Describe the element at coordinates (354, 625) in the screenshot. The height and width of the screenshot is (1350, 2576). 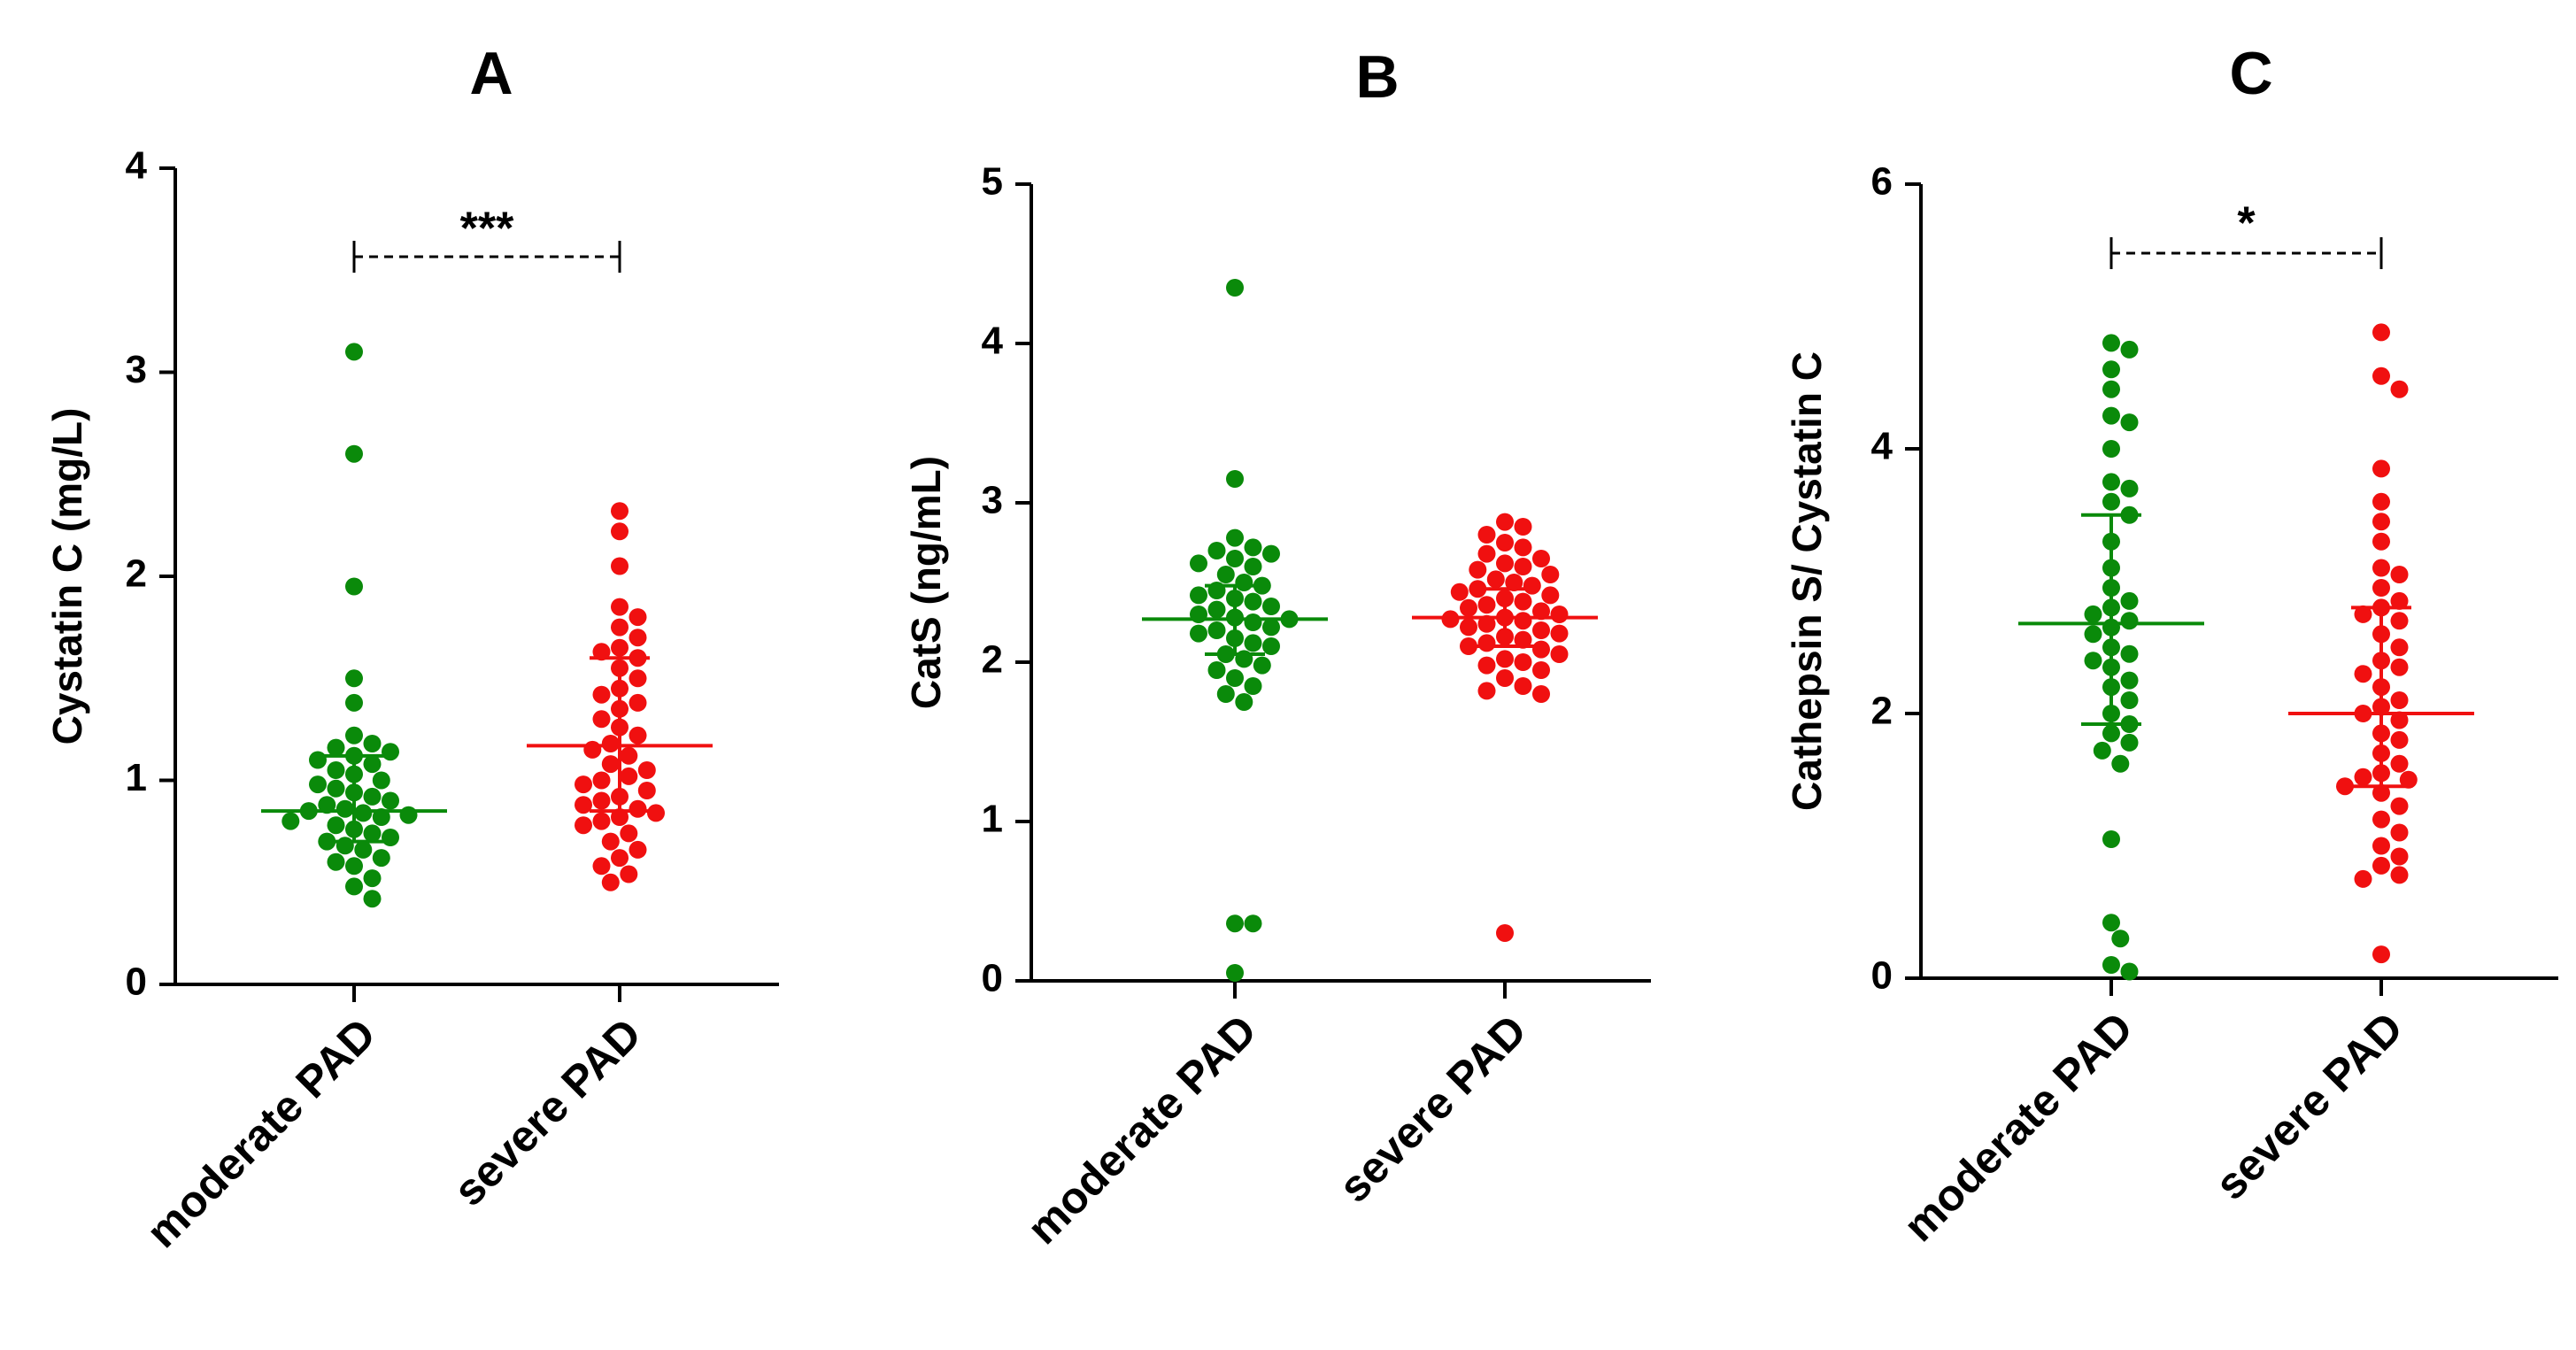
I see `series-moderate-pad` at that location.